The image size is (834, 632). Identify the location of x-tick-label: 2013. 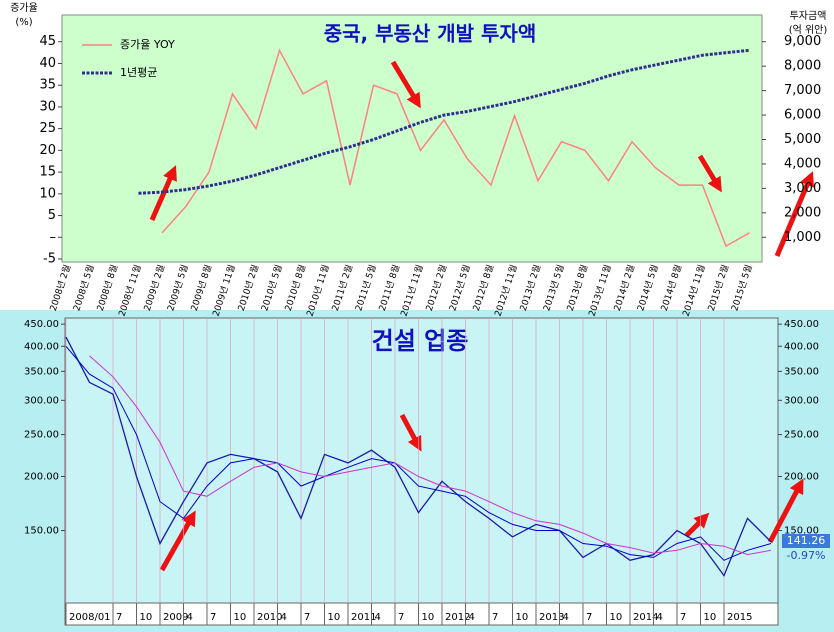
(551, 617).